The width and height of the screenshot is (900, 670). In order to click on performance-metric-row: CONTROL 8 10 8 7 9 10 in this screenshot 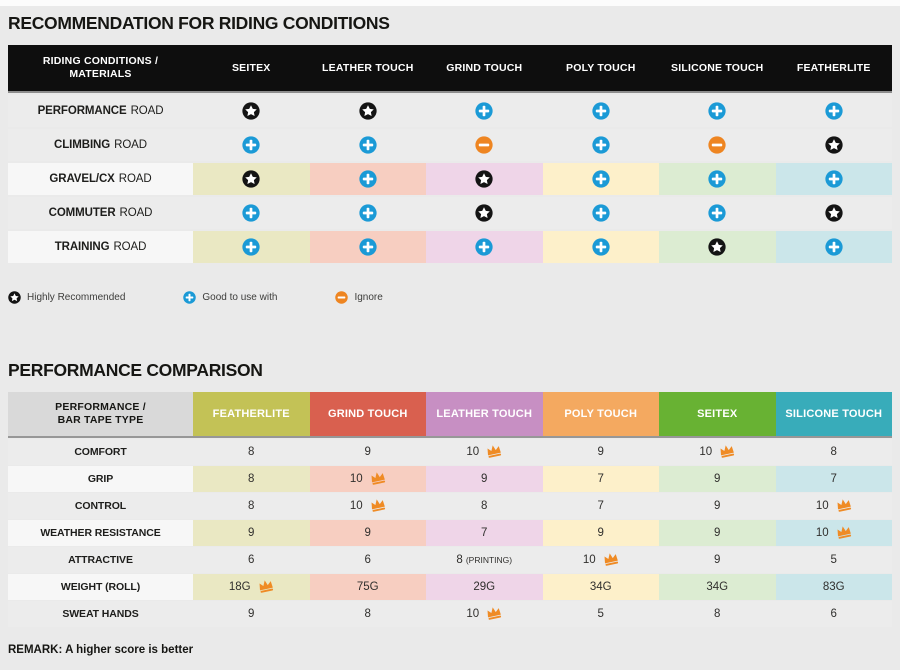, I will do `click(450, 506)`.